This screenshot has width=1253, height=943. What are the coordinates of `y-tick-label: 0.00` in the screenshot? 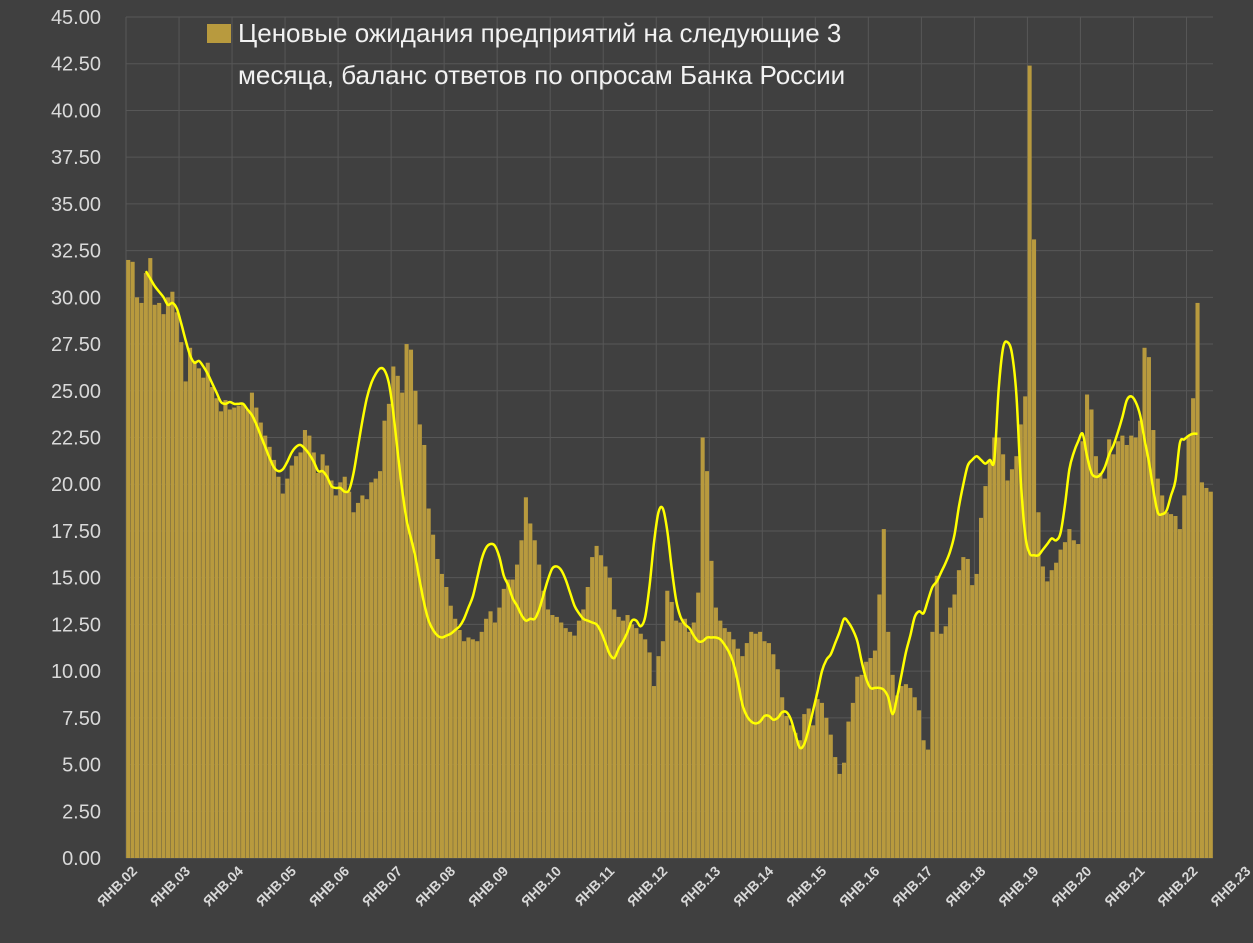 It's located at (81, 859).